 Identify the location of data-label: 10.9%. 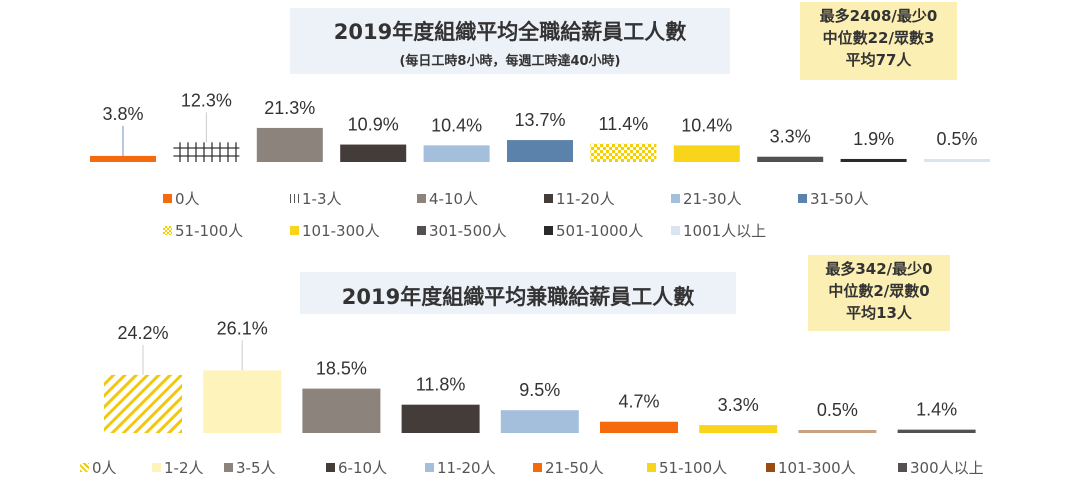
(373, 125).